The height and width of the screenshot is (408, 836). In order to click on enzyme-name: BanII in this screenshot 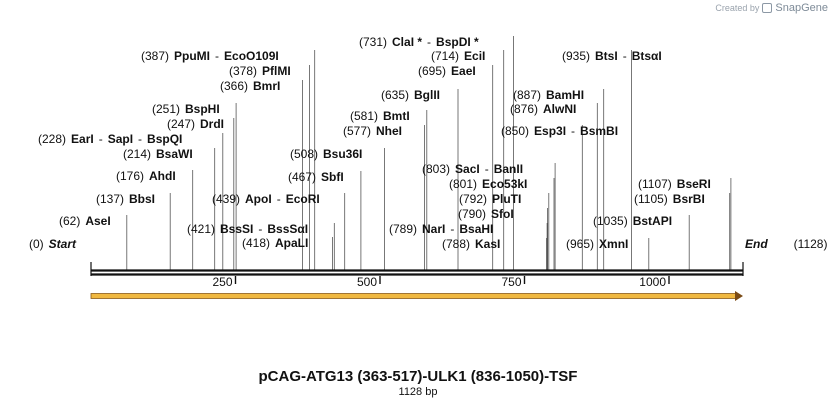, I will do `click(508, 169)`.